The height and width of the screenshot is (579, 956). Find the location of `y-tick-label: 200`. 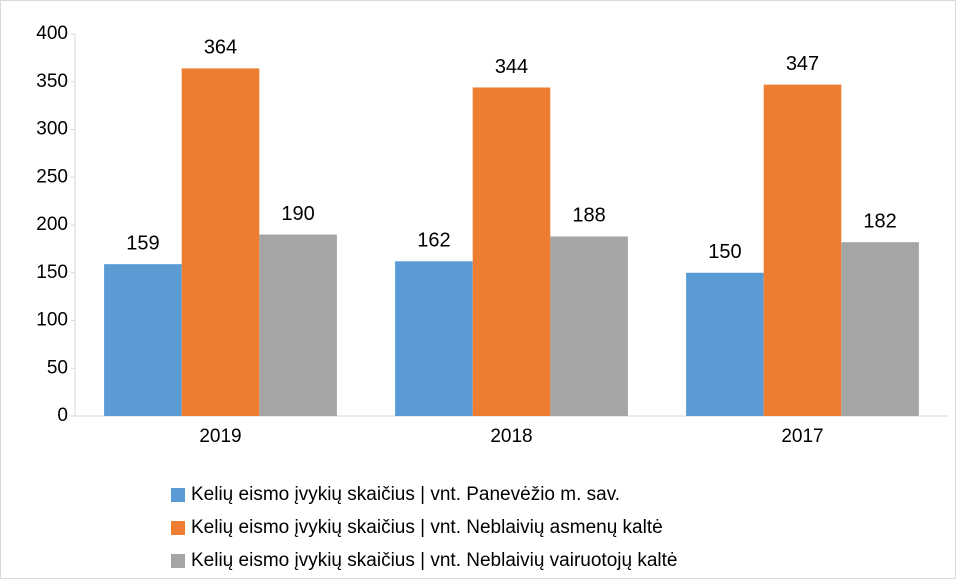

y-tick-label: 200 is located at coordinates (52, 224).